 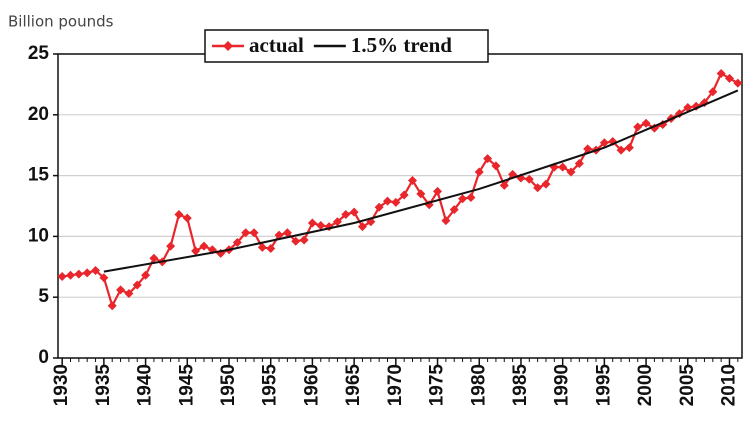 I want to click on y-tick-label: 0, so click(x=43, y=357).